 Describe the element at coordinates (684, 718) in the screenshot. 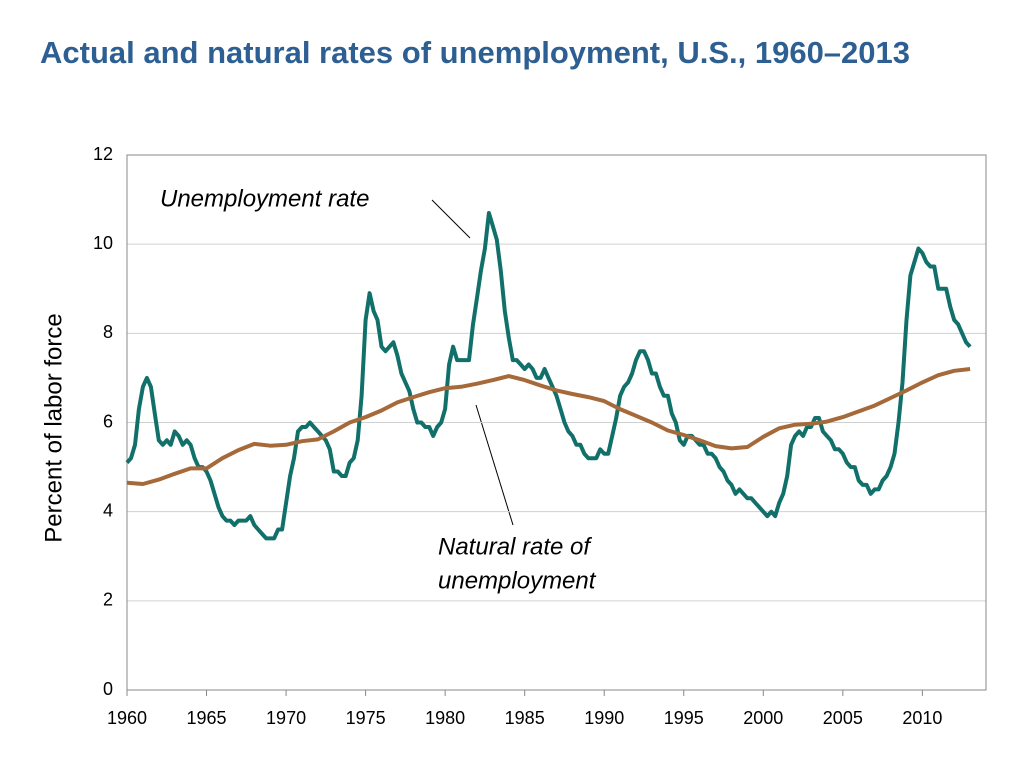

I see `x-tick-label: 1995` at that location.